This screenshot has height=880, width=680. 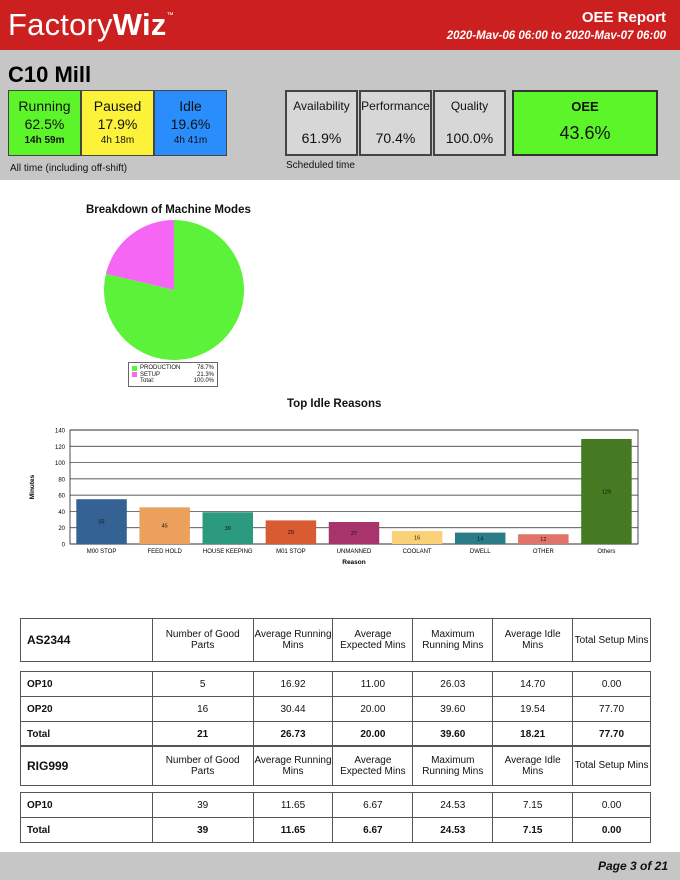 What do you see at coordinates (606, 491) in the screenshot?
I see `bar-others` at bounding box center [606, 491].